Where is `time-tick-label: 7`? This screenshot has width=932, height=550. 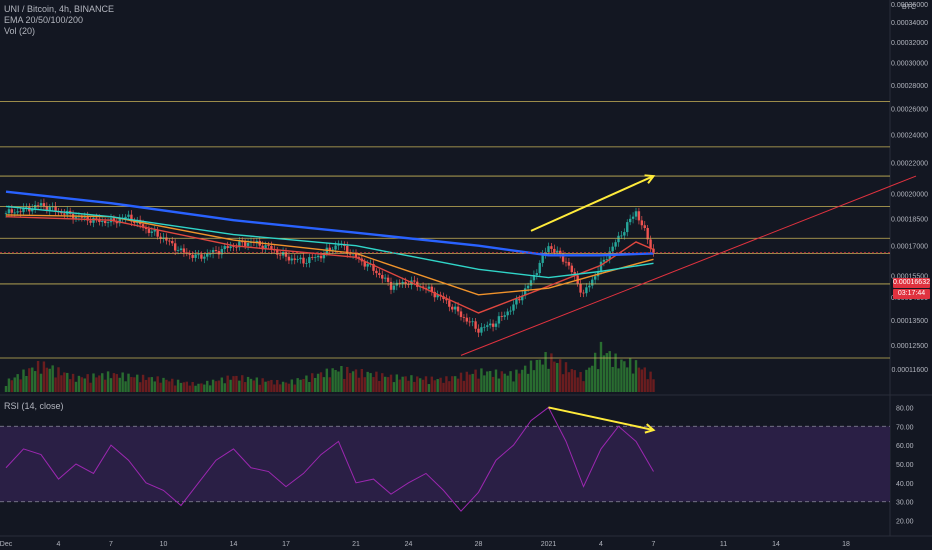 time-tick-label: 7 is located at coordinates (111, 544).